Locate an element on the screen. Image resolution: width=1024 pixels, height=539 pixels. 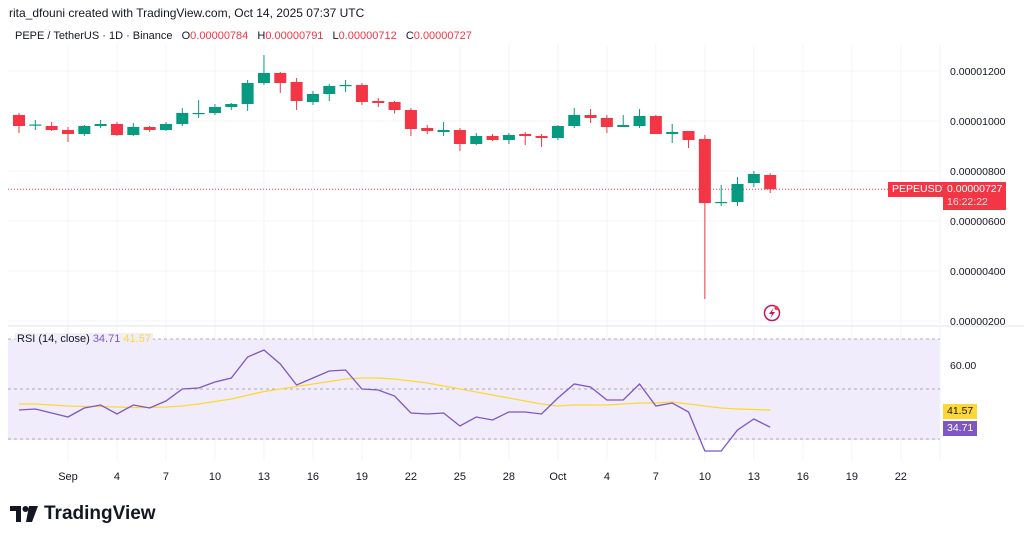
time-tick-label: 22 is located at coordinates (411, 477).